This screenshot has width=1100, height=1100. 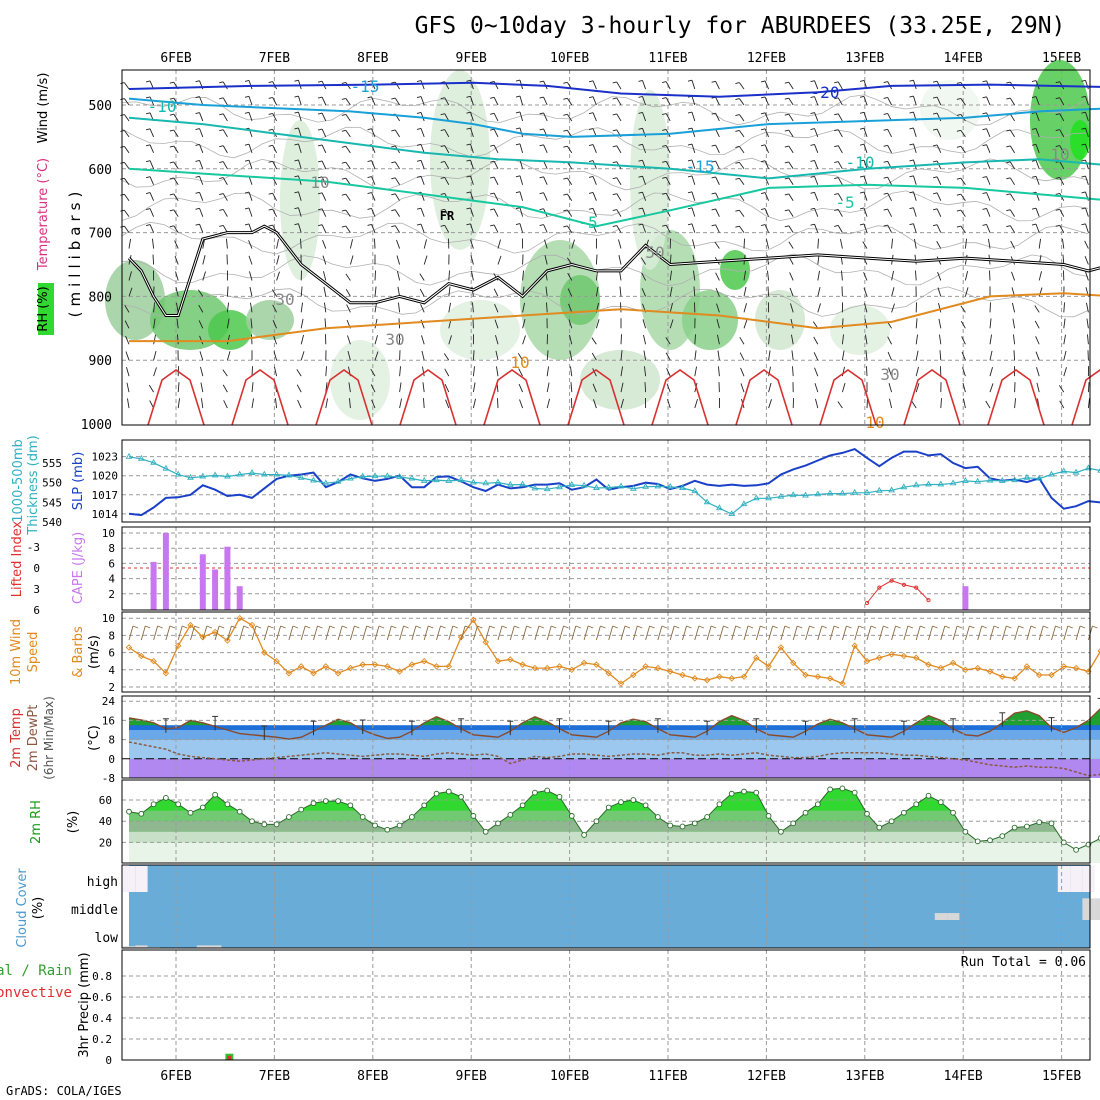 I want to click on contour-label: -5, so click(x=587, y=222).